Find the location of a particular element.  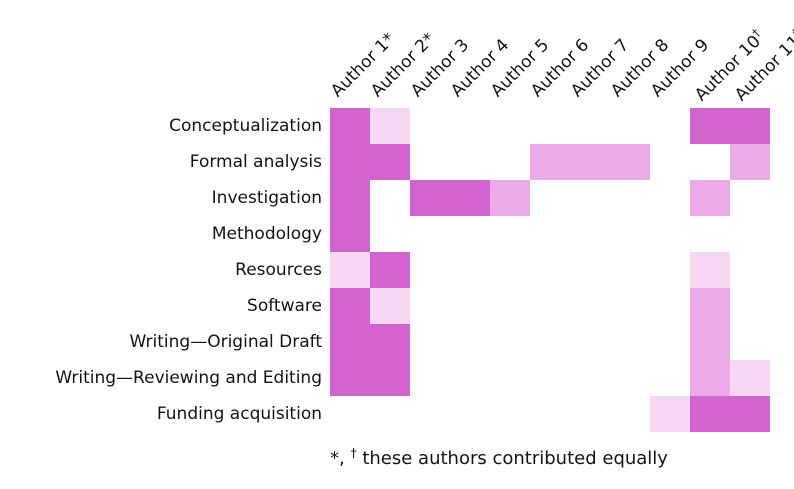

footnote: *, † these authors contributed equally is located at coordinates (499, 457).